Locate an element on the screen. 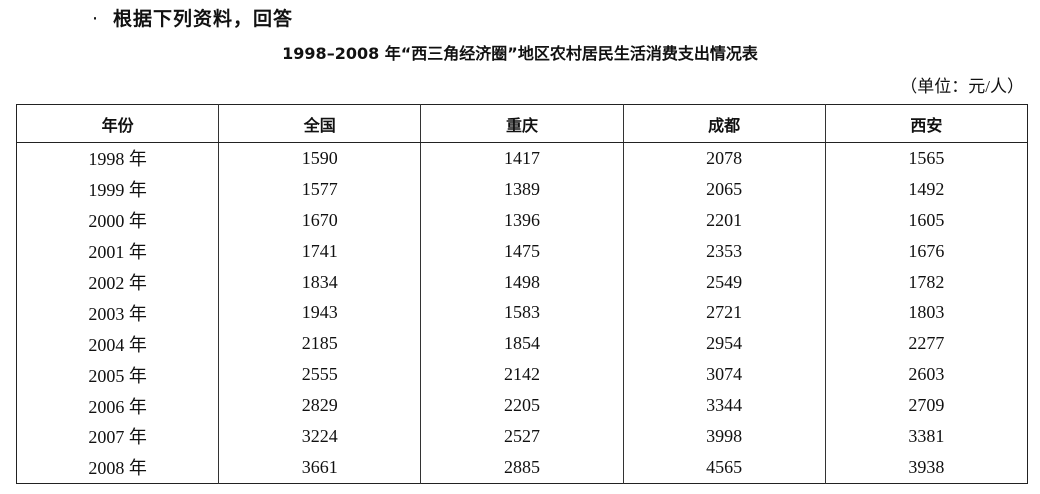 Image resolution: width=1040 pixels, height=494 pixels. table-row: 1999 年 1577 1389 2065 1492 is located at coordinates (522, 189).